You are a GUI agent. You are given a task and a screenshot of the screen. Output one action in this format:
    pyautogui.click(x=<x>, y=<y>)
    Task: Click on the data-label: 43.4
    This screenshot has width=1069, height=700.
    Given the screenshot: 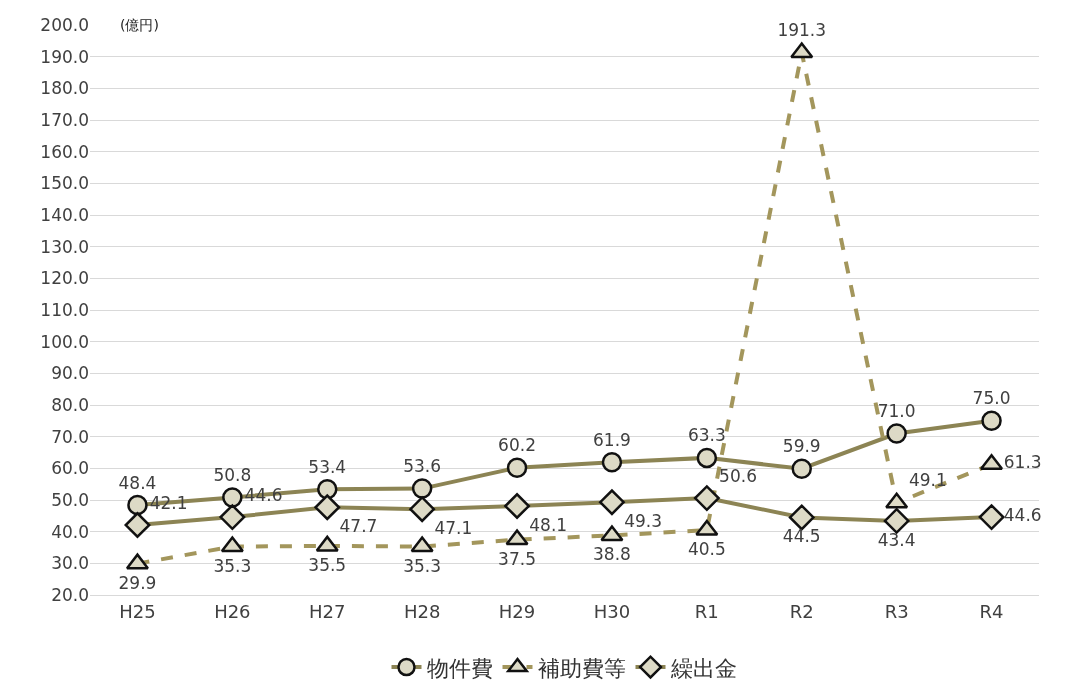 What is the action you would take?
    pyautogui.click(x=896, y=539)
    